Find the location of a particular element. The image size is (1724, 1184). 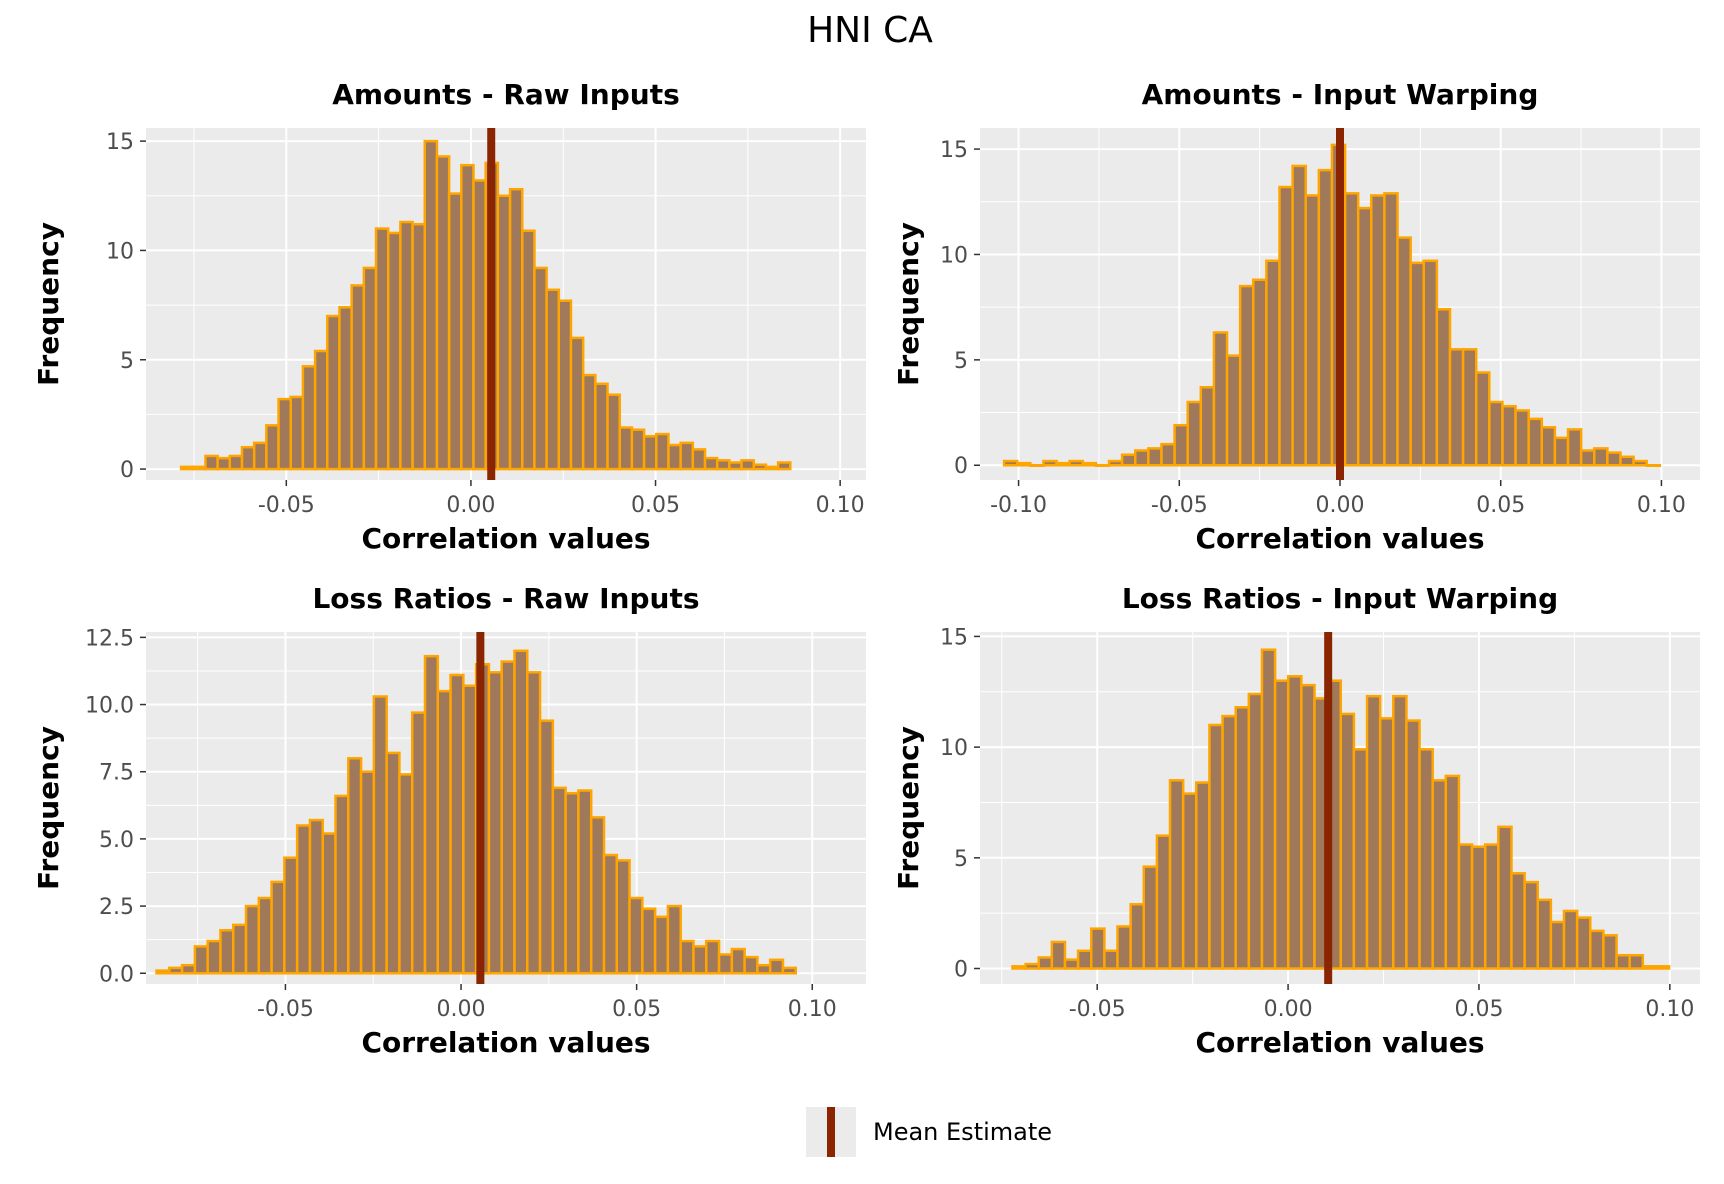

y-tick-label: 10.0 is located at coordinates (109, 706).